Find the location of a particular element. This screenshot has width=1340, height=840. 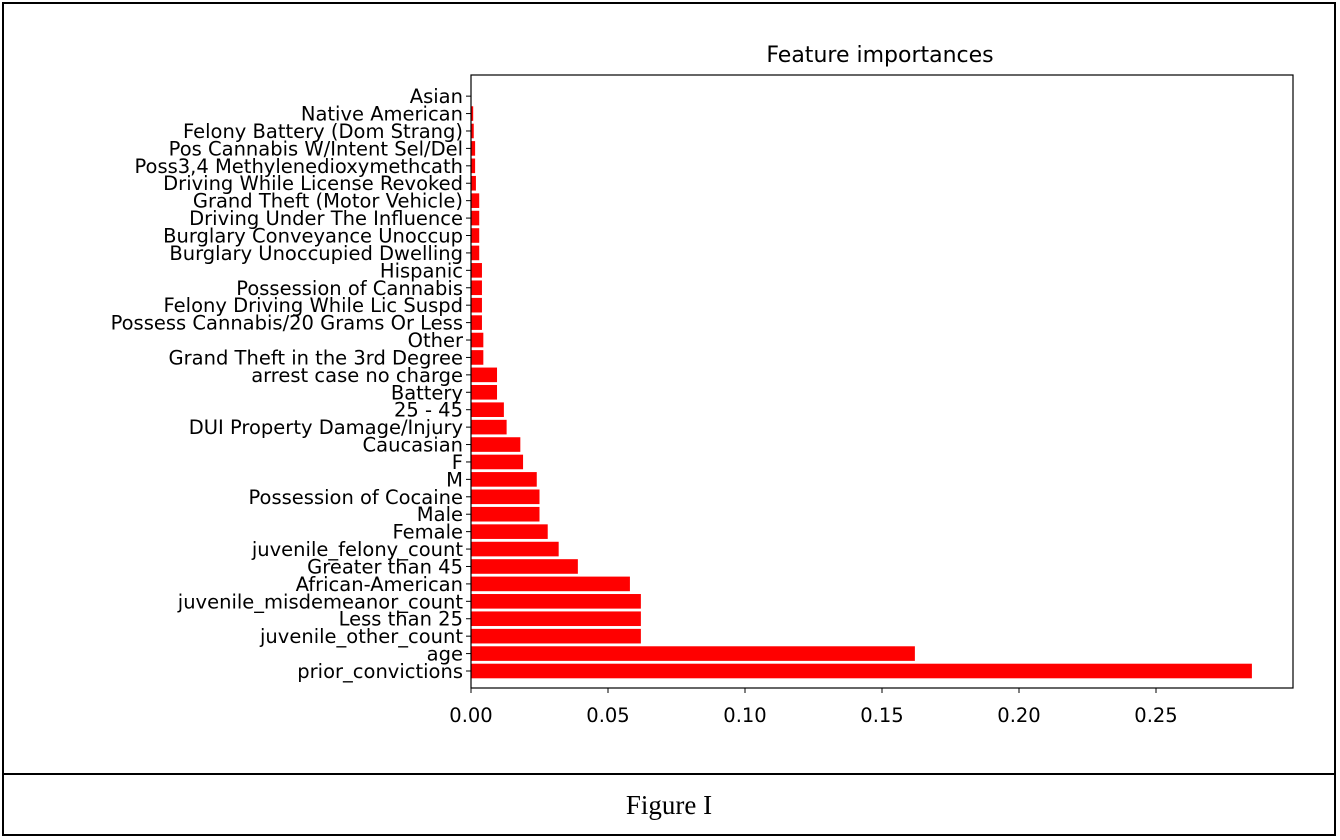

figure-caption: Figure I is located at coordinates (669, 805).